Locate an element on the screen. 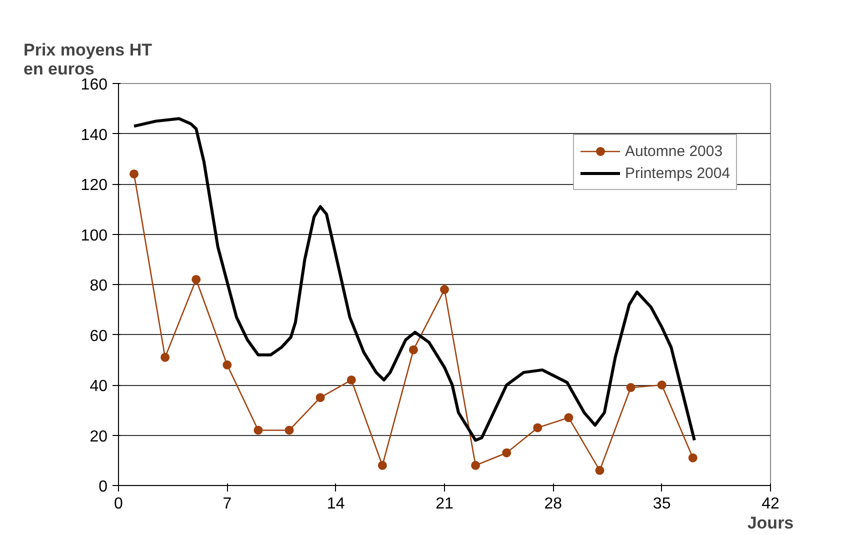 This screenshot has height=535, width=857. x-tick-label: 14 is located at coordinates (335, 504).